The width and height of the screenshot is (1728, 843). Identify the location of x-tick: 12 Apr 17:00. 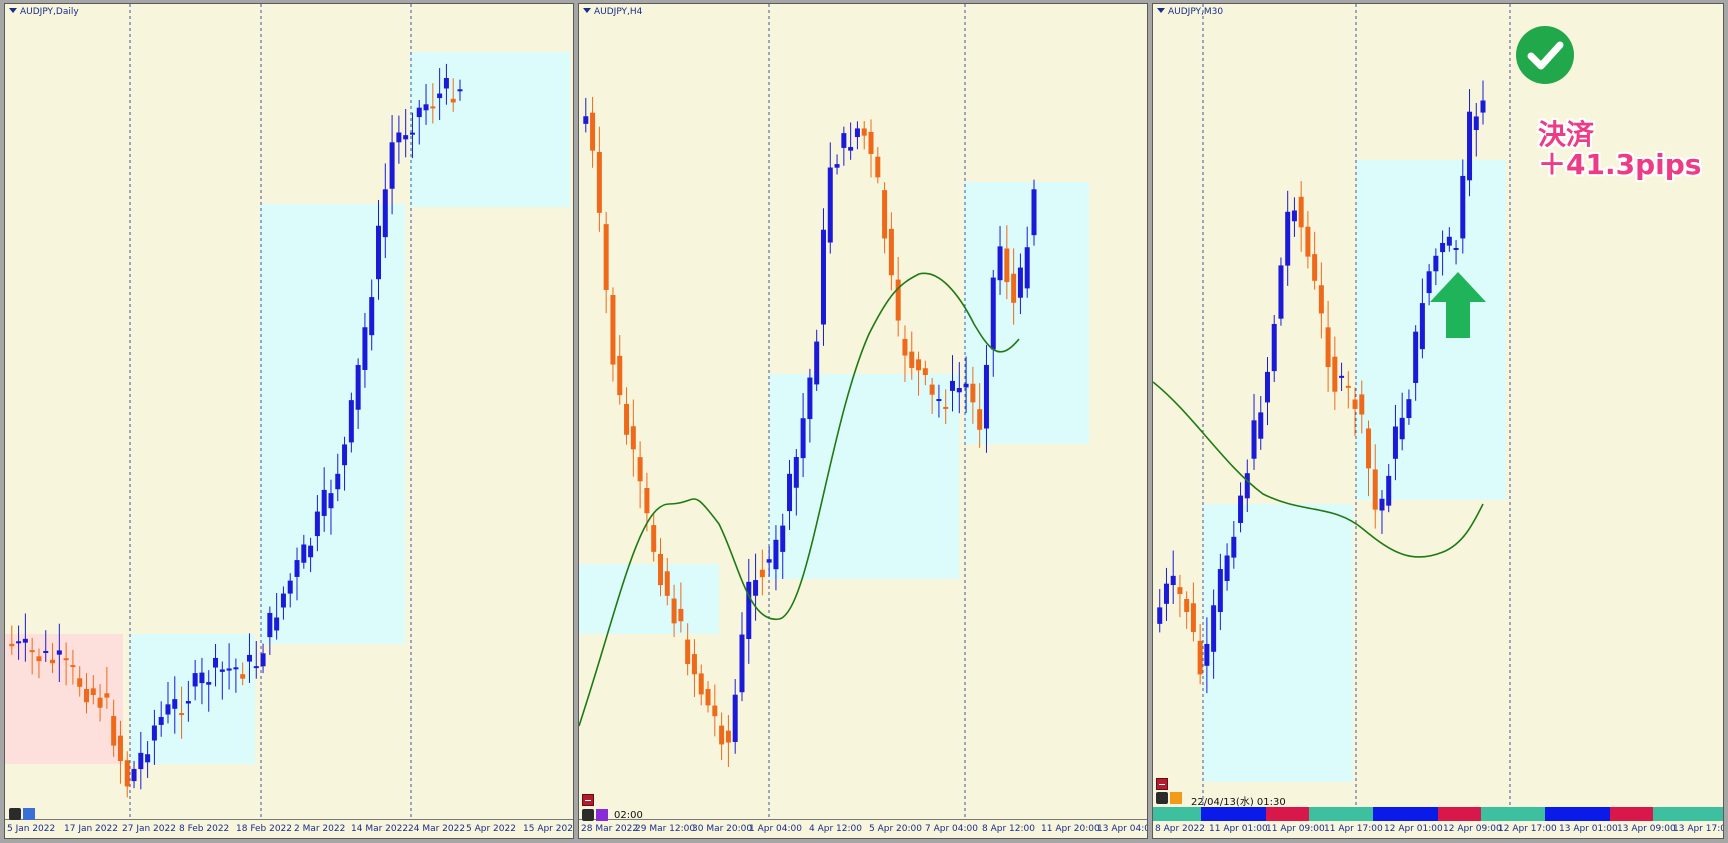
(1527, 829).